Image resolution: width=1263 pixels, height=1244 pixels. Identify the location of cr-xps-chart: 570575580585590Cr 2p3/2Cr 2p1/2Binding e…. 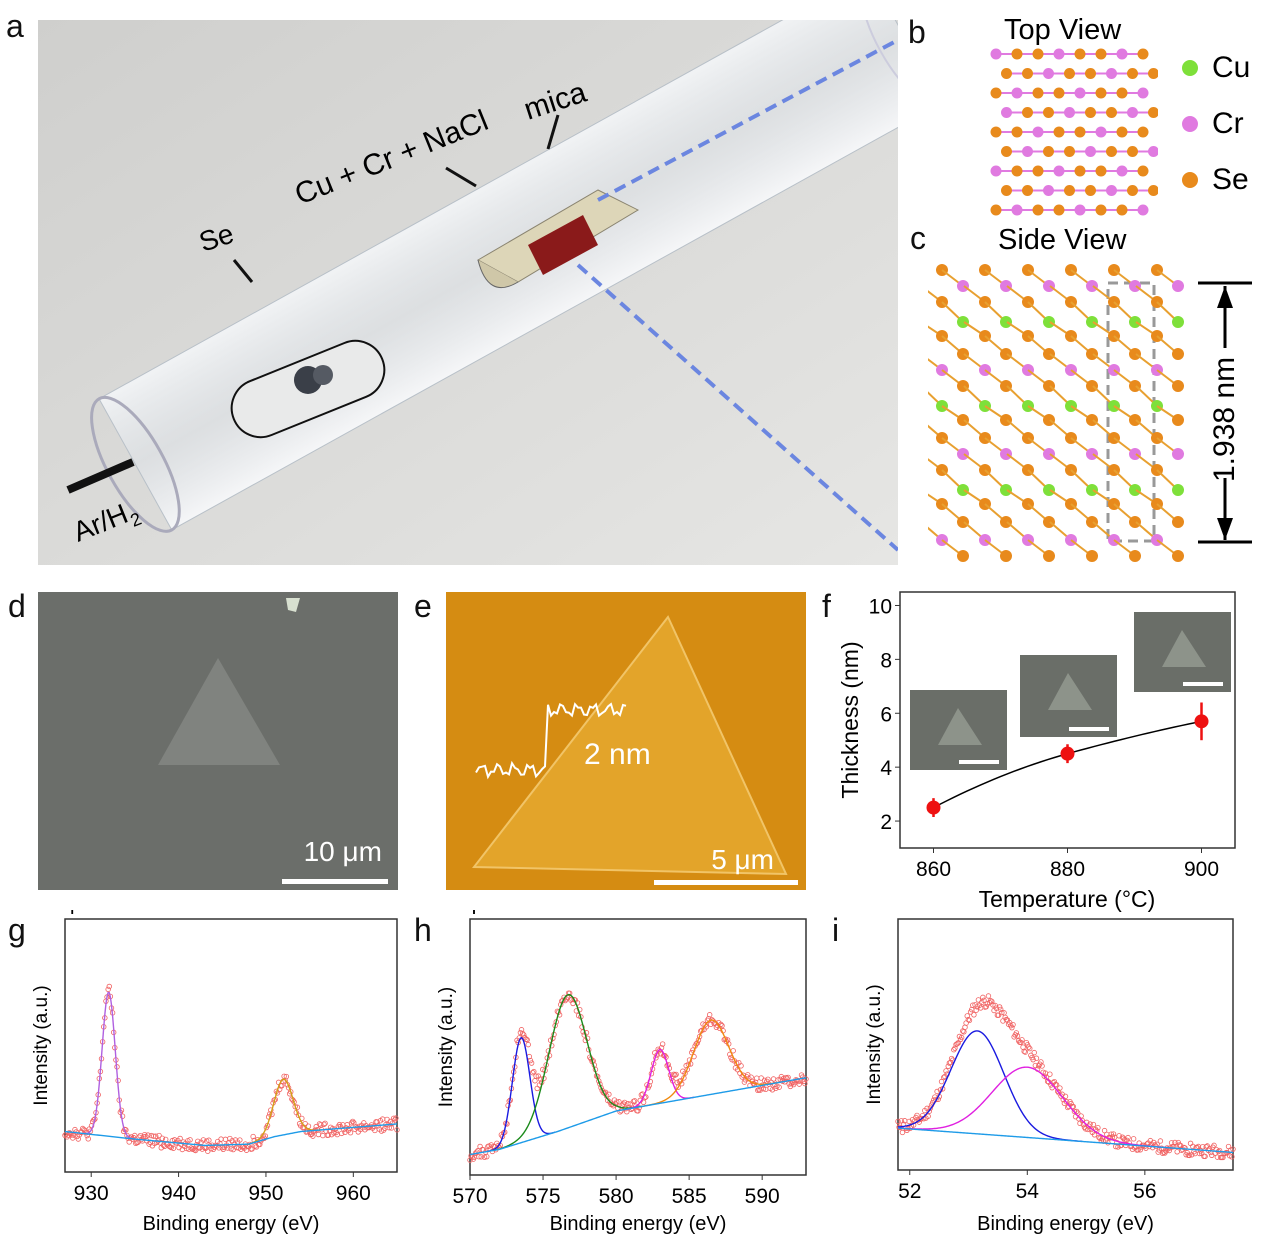
(622, 1072).